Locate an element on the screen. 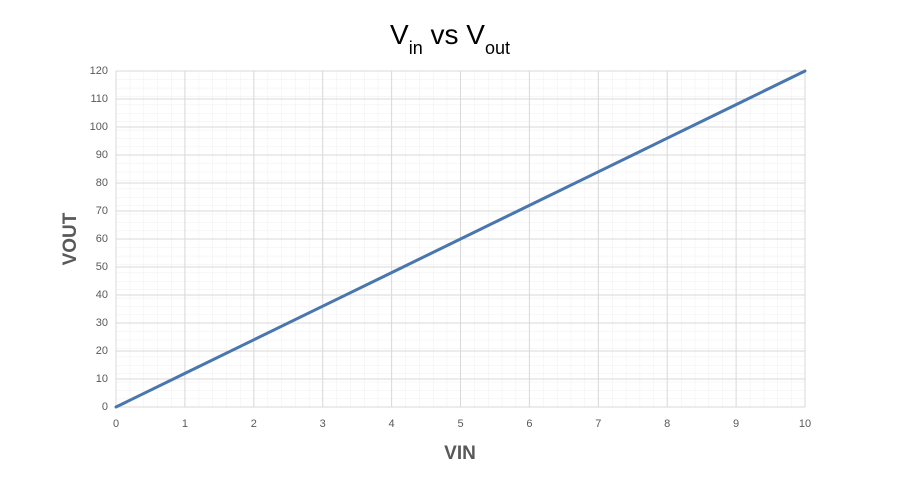 This screenshot has height=499, width=900. x-axis-title: VIN is located at coordinates (460, 453).